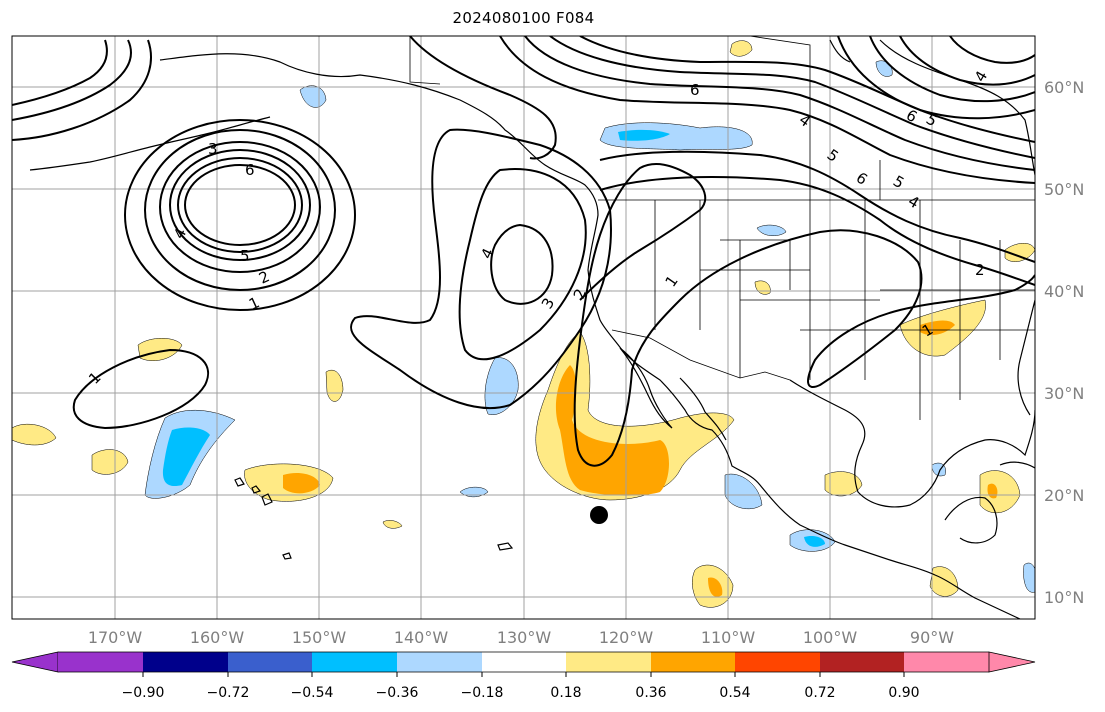 Image resolution: width=1105 pixels, height=712 pixels. I want to click on baja-coastline, so click(646, 388).